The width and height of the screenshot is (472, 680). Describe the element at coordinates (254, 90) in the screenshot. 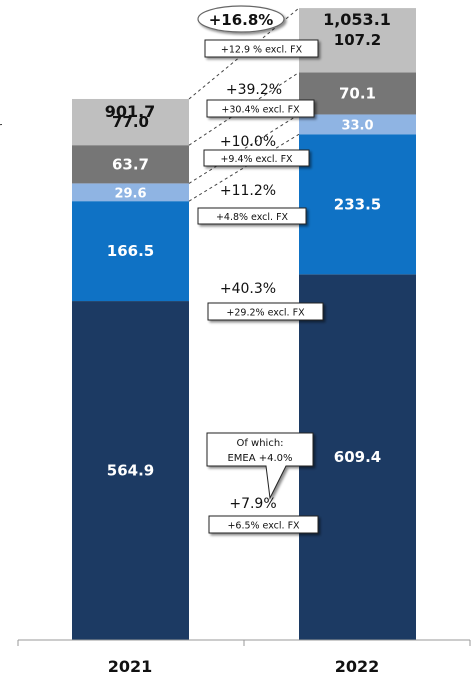

I see `growth-pct-gray: +39.2%` at that location.